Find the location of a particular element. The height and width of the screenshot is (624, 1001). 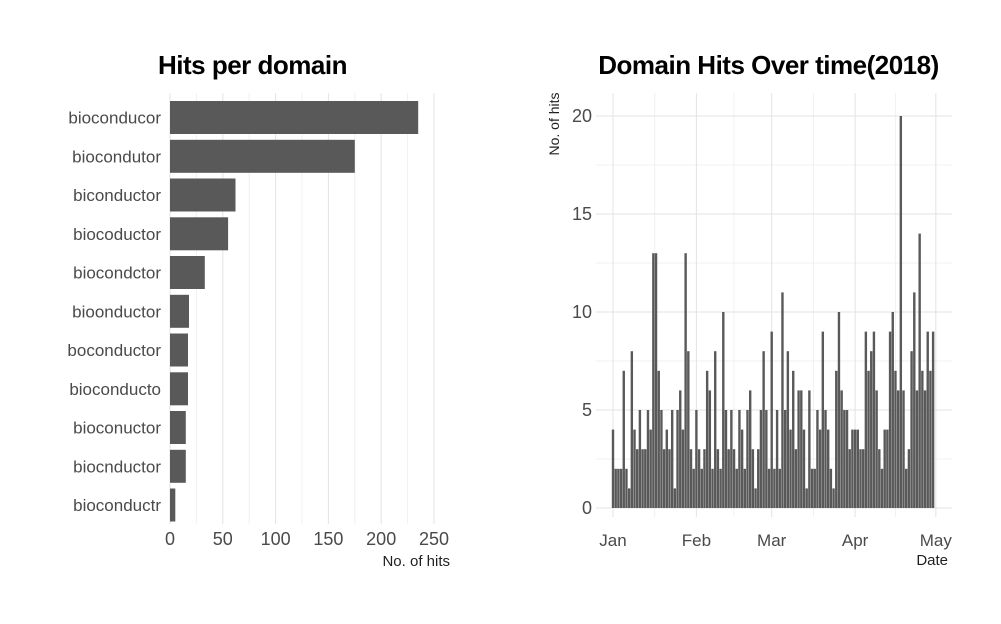

category-label: bioconductr is located at coordinates (117, 505).